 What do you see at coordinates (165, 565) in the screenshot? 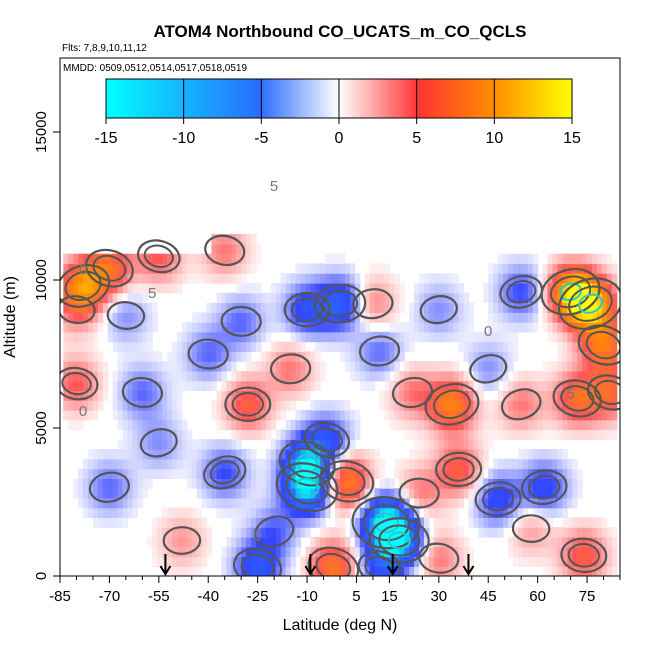
I see `down-arrow-icon` at bounding box center [165, 565].